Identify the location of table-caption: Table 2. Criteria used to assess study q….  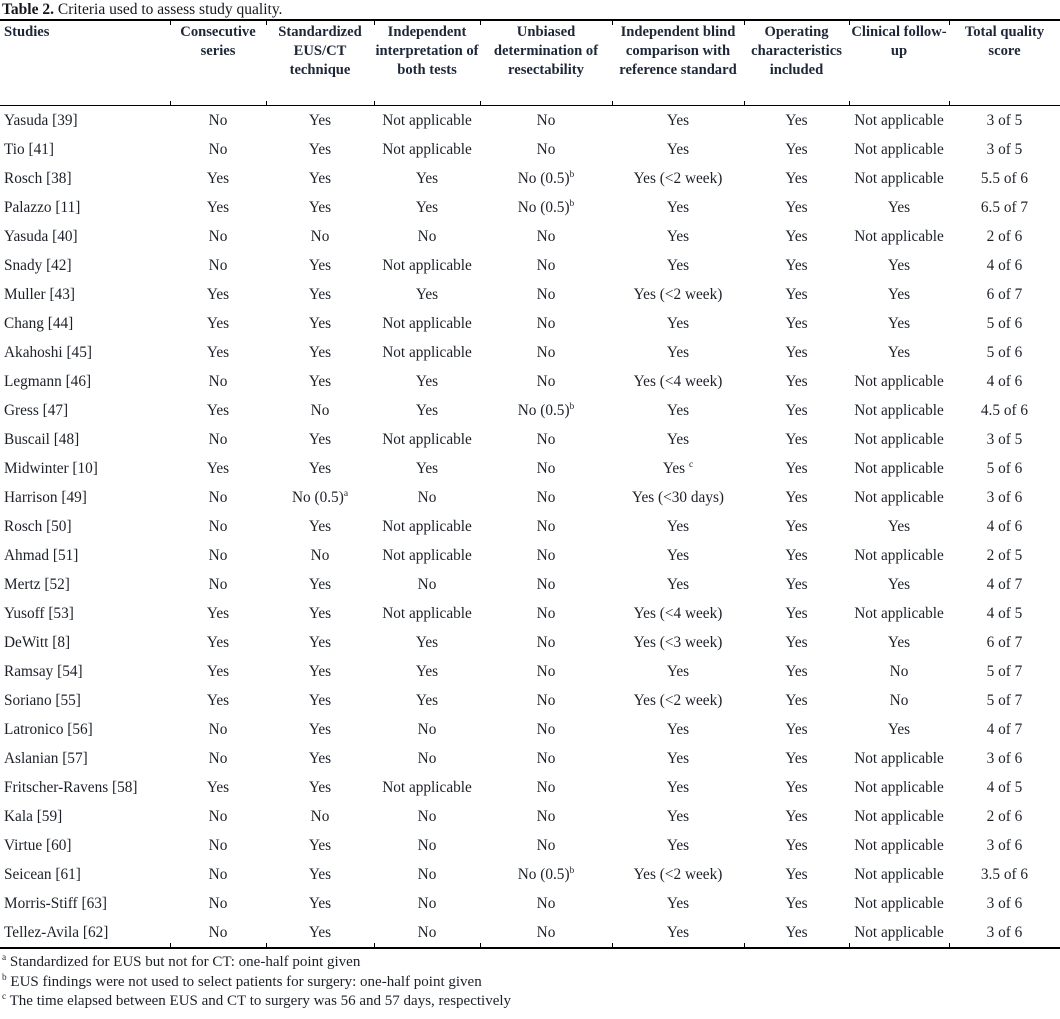
(530, 9).